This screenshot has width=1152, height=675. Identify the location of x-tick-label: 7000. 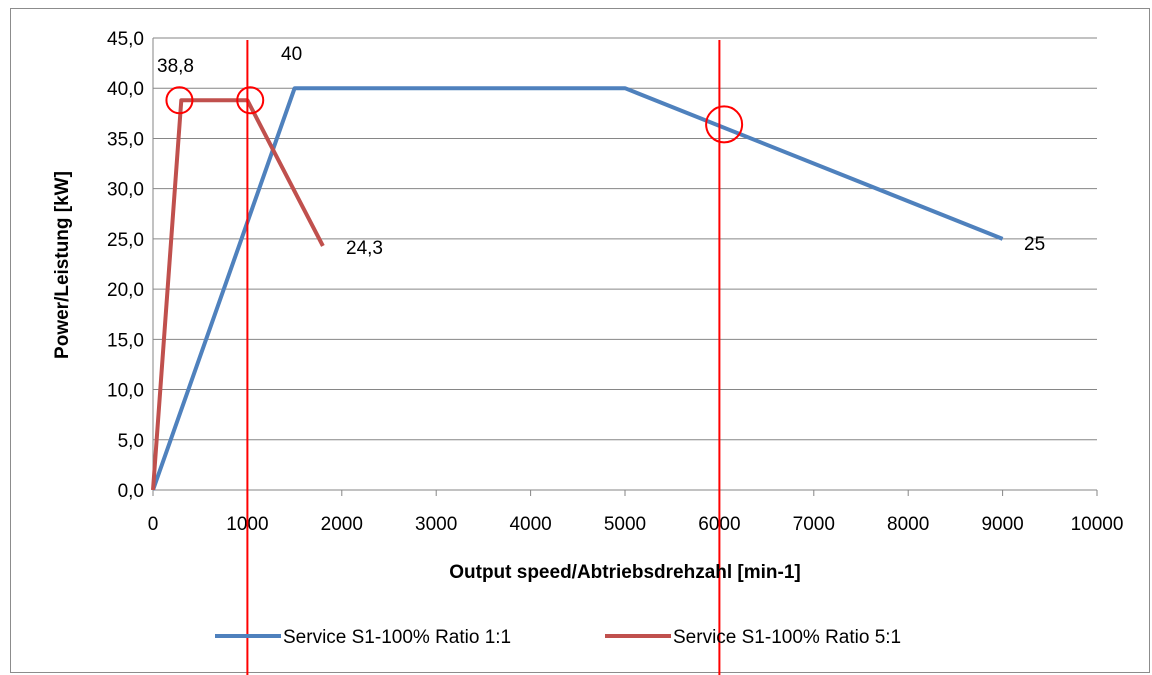
(814, 524).